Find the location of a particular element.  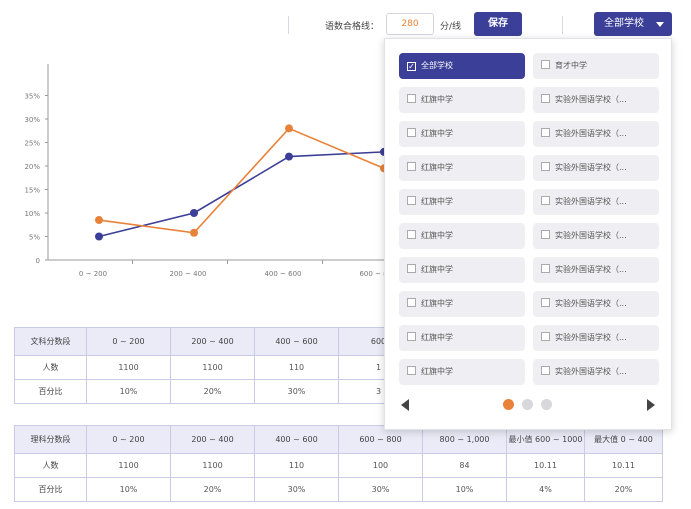

x-tick-label: 400 ~ 600 is located at coordinates (282, 274).